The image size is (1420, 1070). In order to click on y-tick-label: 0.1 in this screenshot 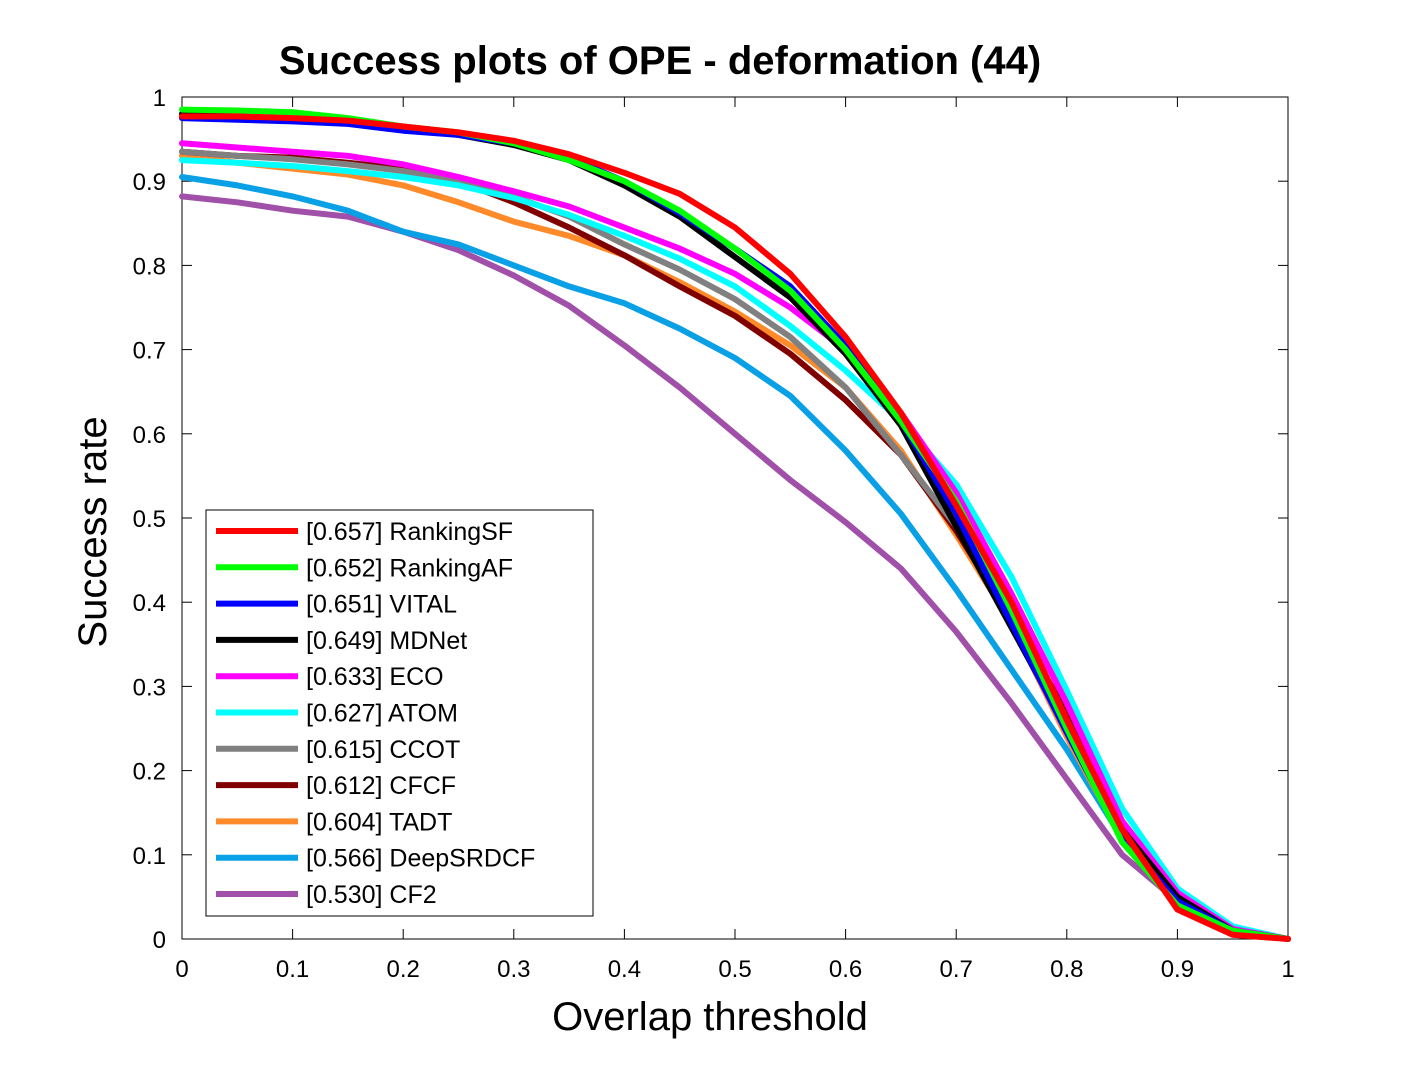, I will do `click(149, 856)`.